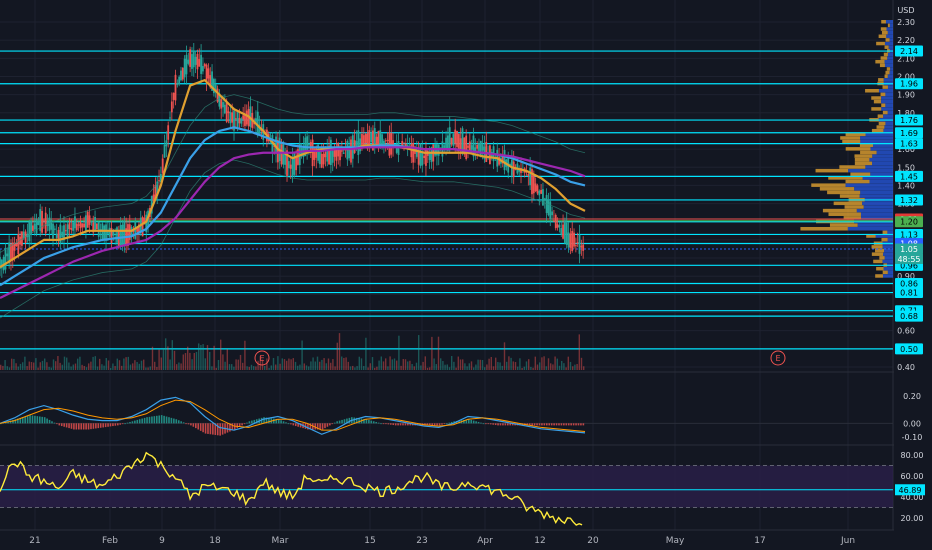 This screenshot has height=550, width=932. I want to click on level-tag-label: 1.76, so click(909, 120).